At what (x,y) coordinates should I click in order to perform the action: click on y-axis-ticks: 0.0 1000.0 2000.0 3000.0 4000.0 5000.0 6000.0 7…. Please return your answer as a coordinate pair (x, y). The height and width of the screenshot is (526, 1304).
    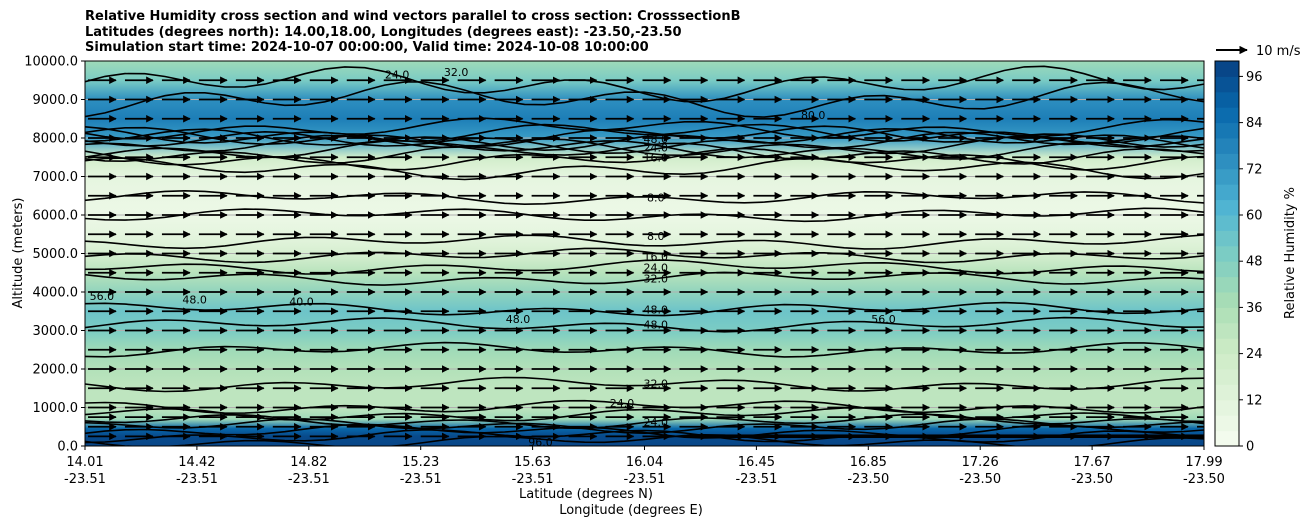
    Looking at the image, I should click on (54, 255).